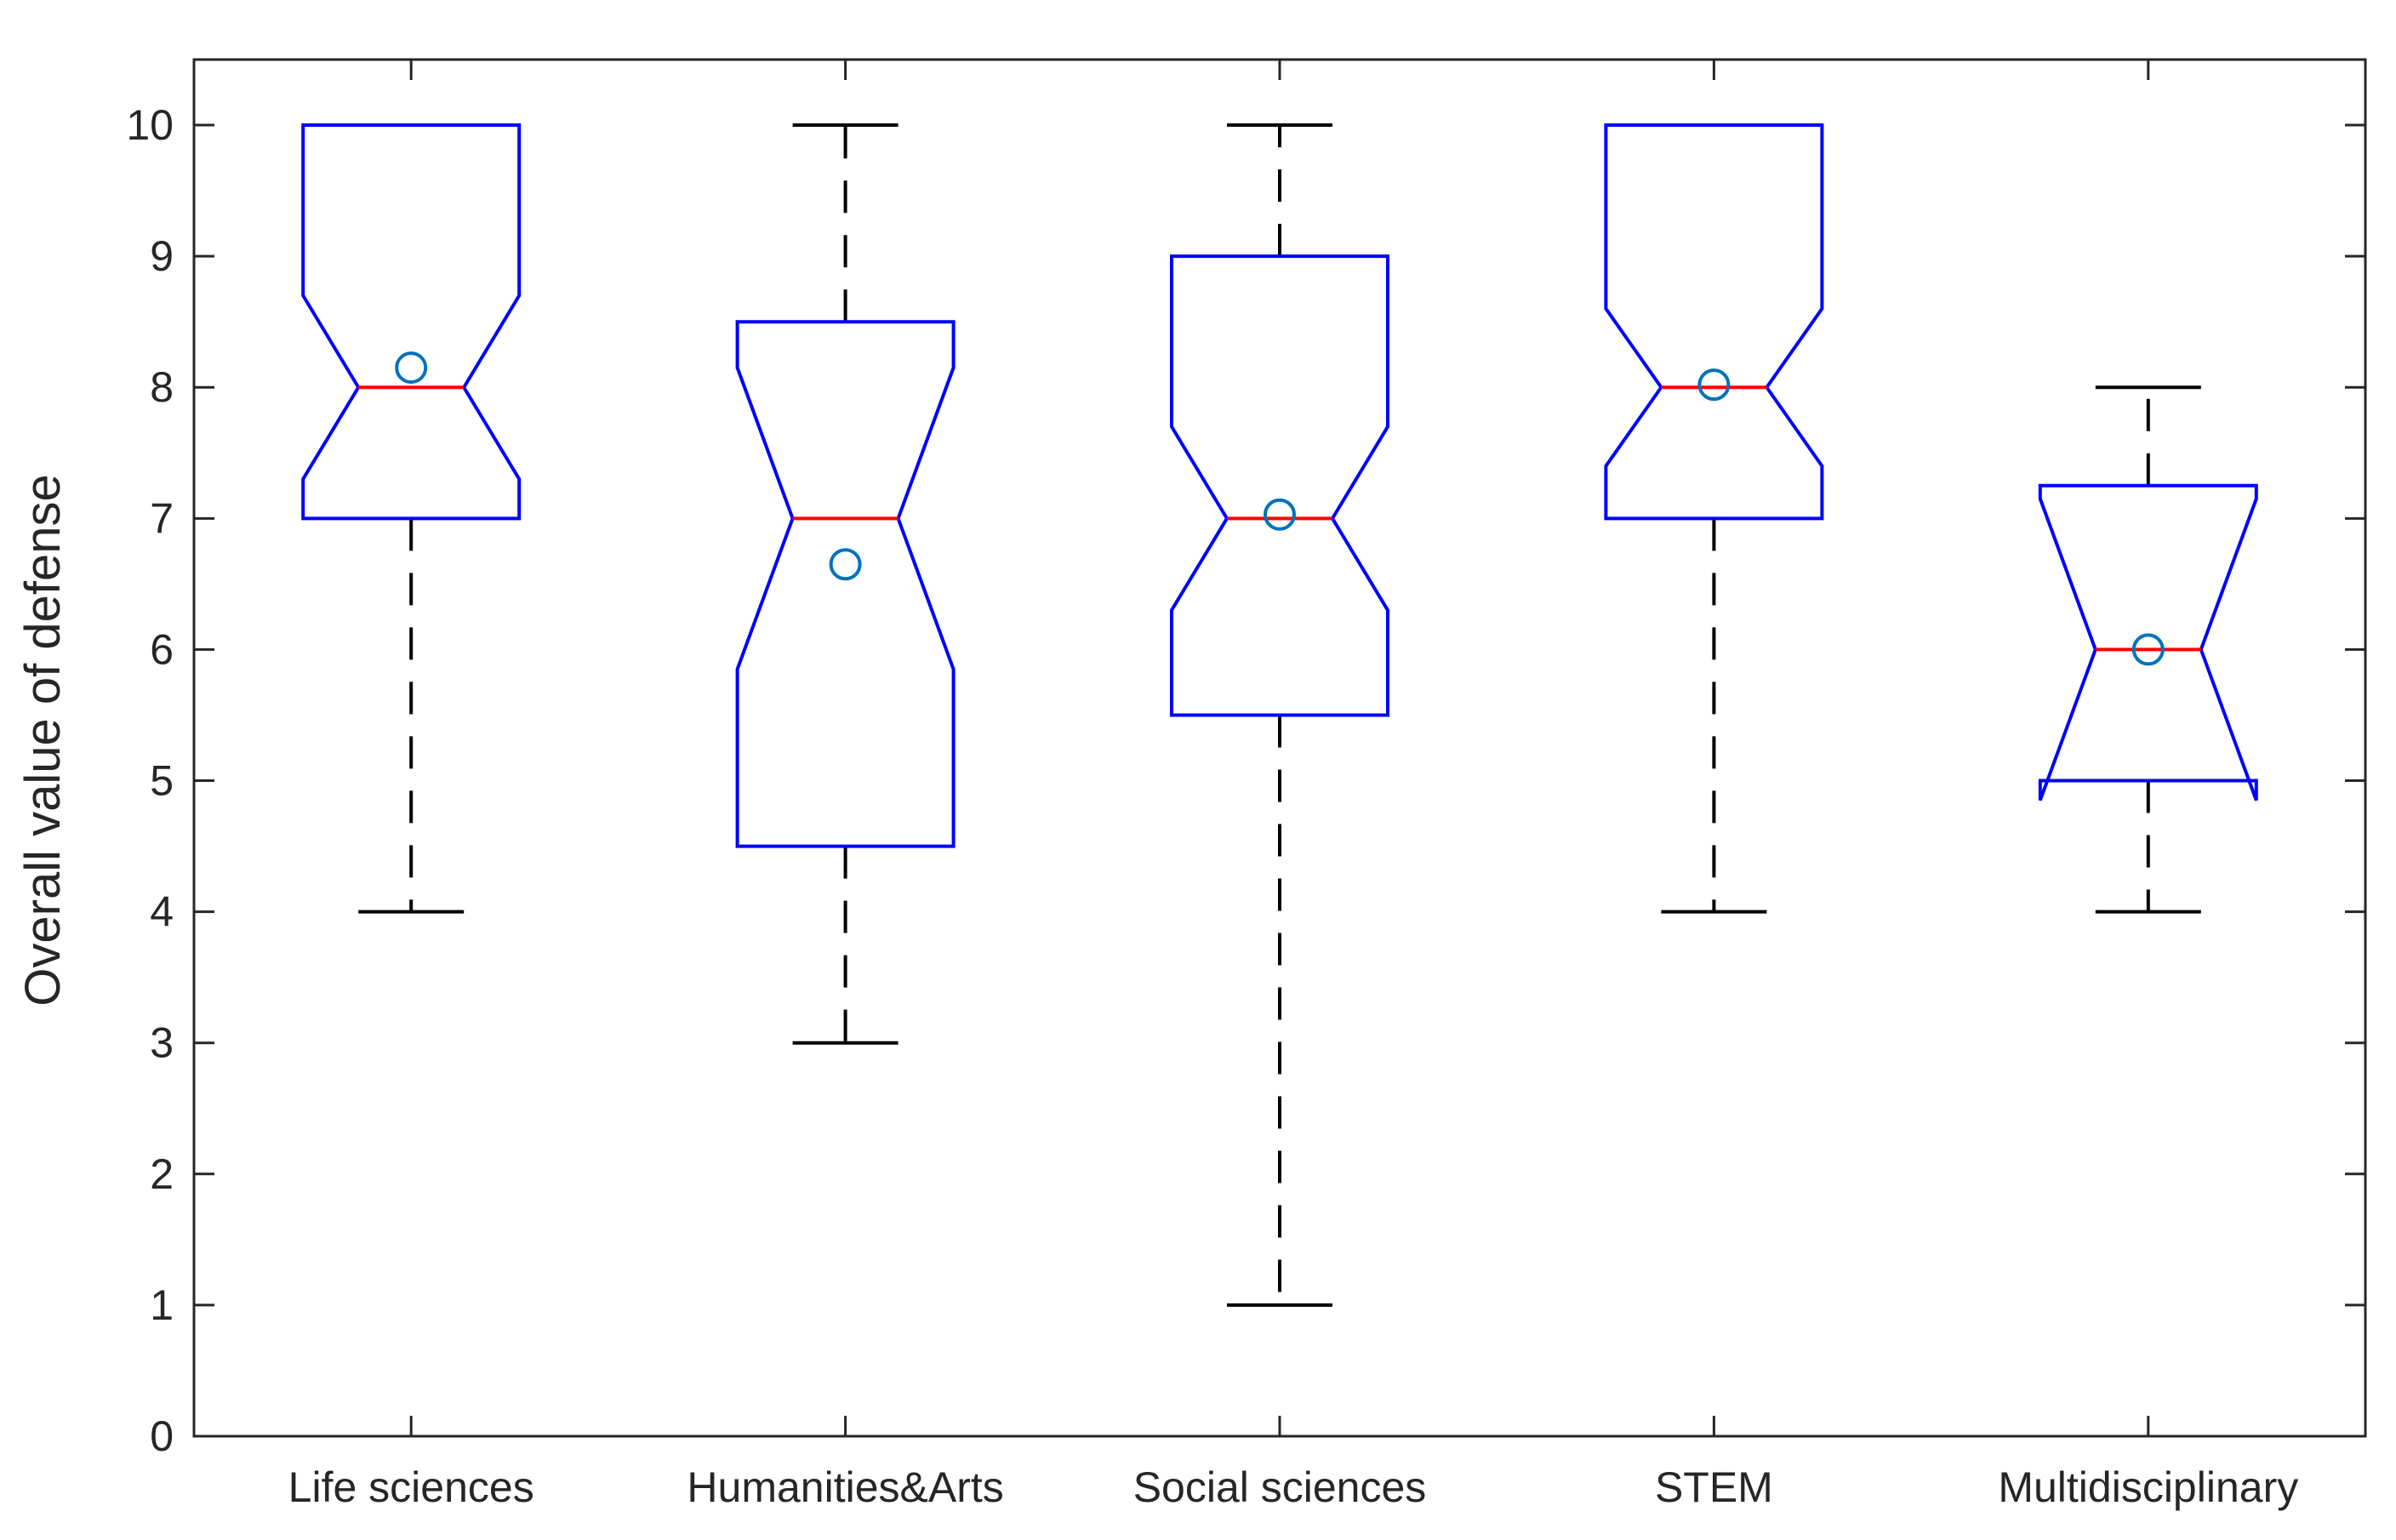 The width and height of the screenshot is (2396, 1540). I want to click on y-tick-label: 6, so click(162, 649).